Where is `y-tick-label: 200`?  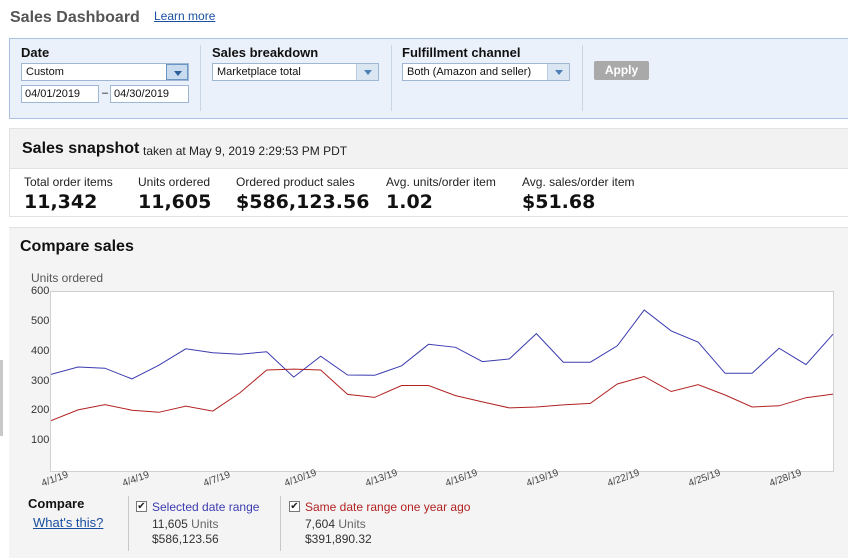
y-tick-label: 200 is located at coordinates (40, 410).